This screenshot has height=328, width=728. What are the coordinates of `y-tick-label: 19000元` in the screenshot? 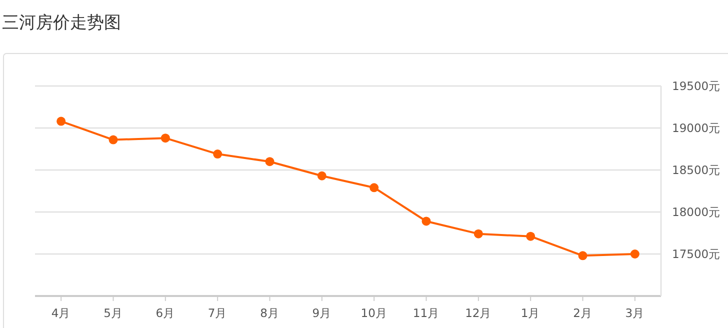 It's located at (696, 128).